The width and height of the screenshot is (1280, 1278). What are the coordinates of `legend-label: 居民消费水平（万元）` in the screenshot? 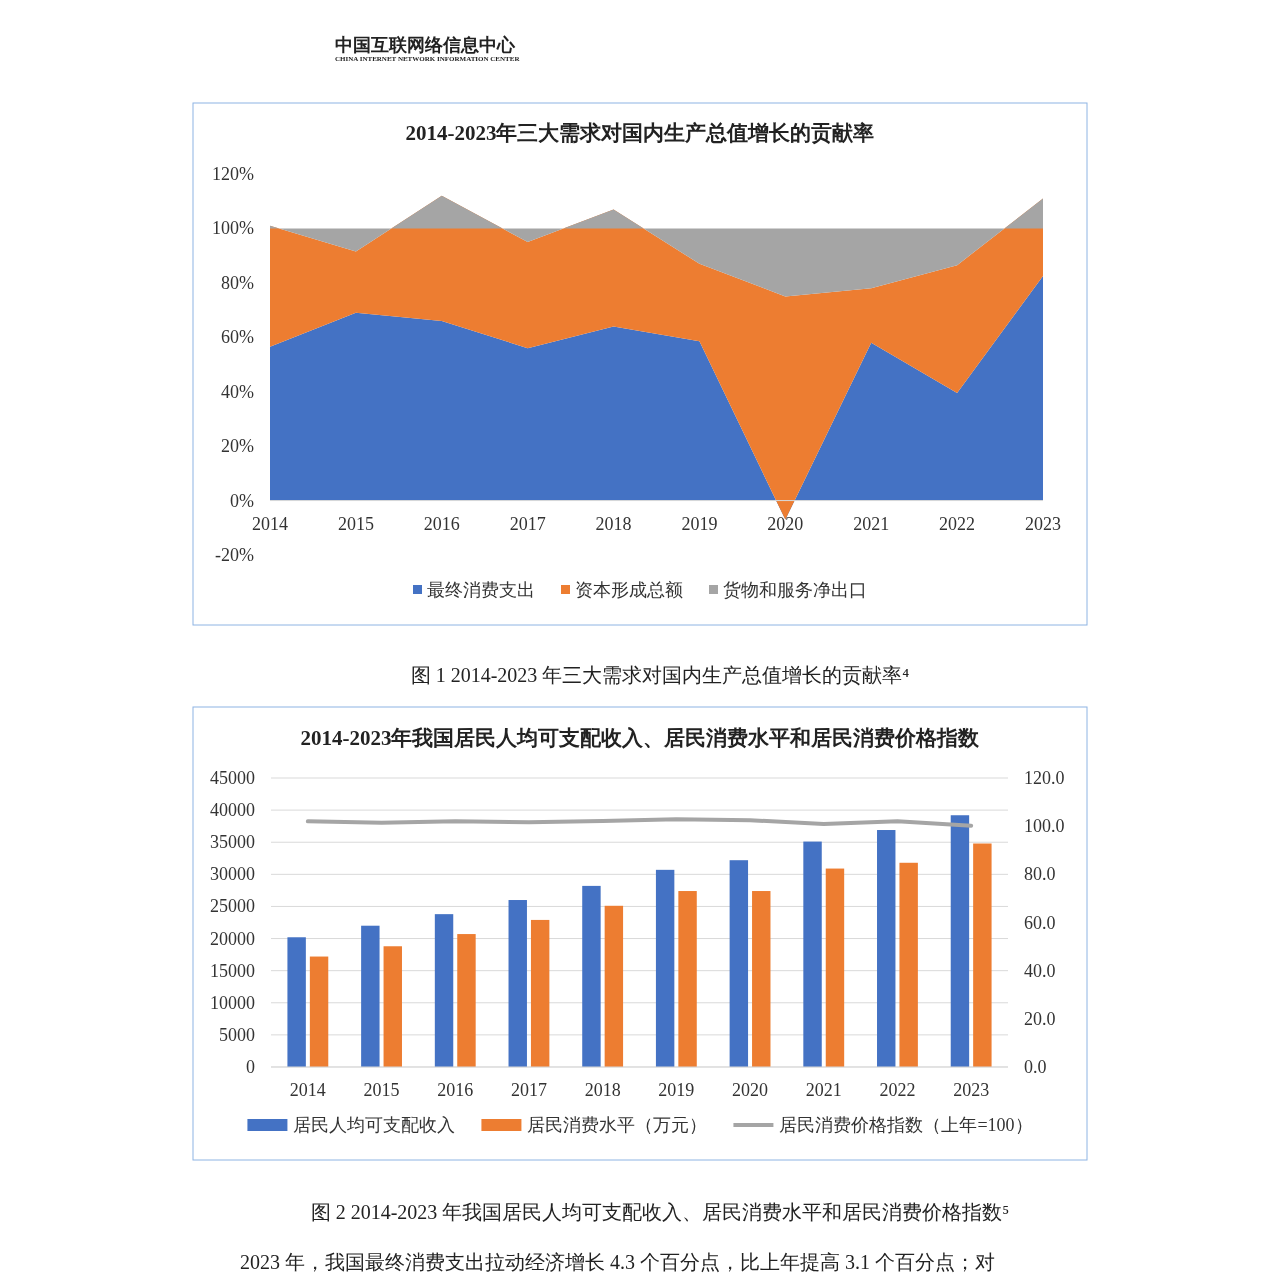 It's located at (617, 1125).